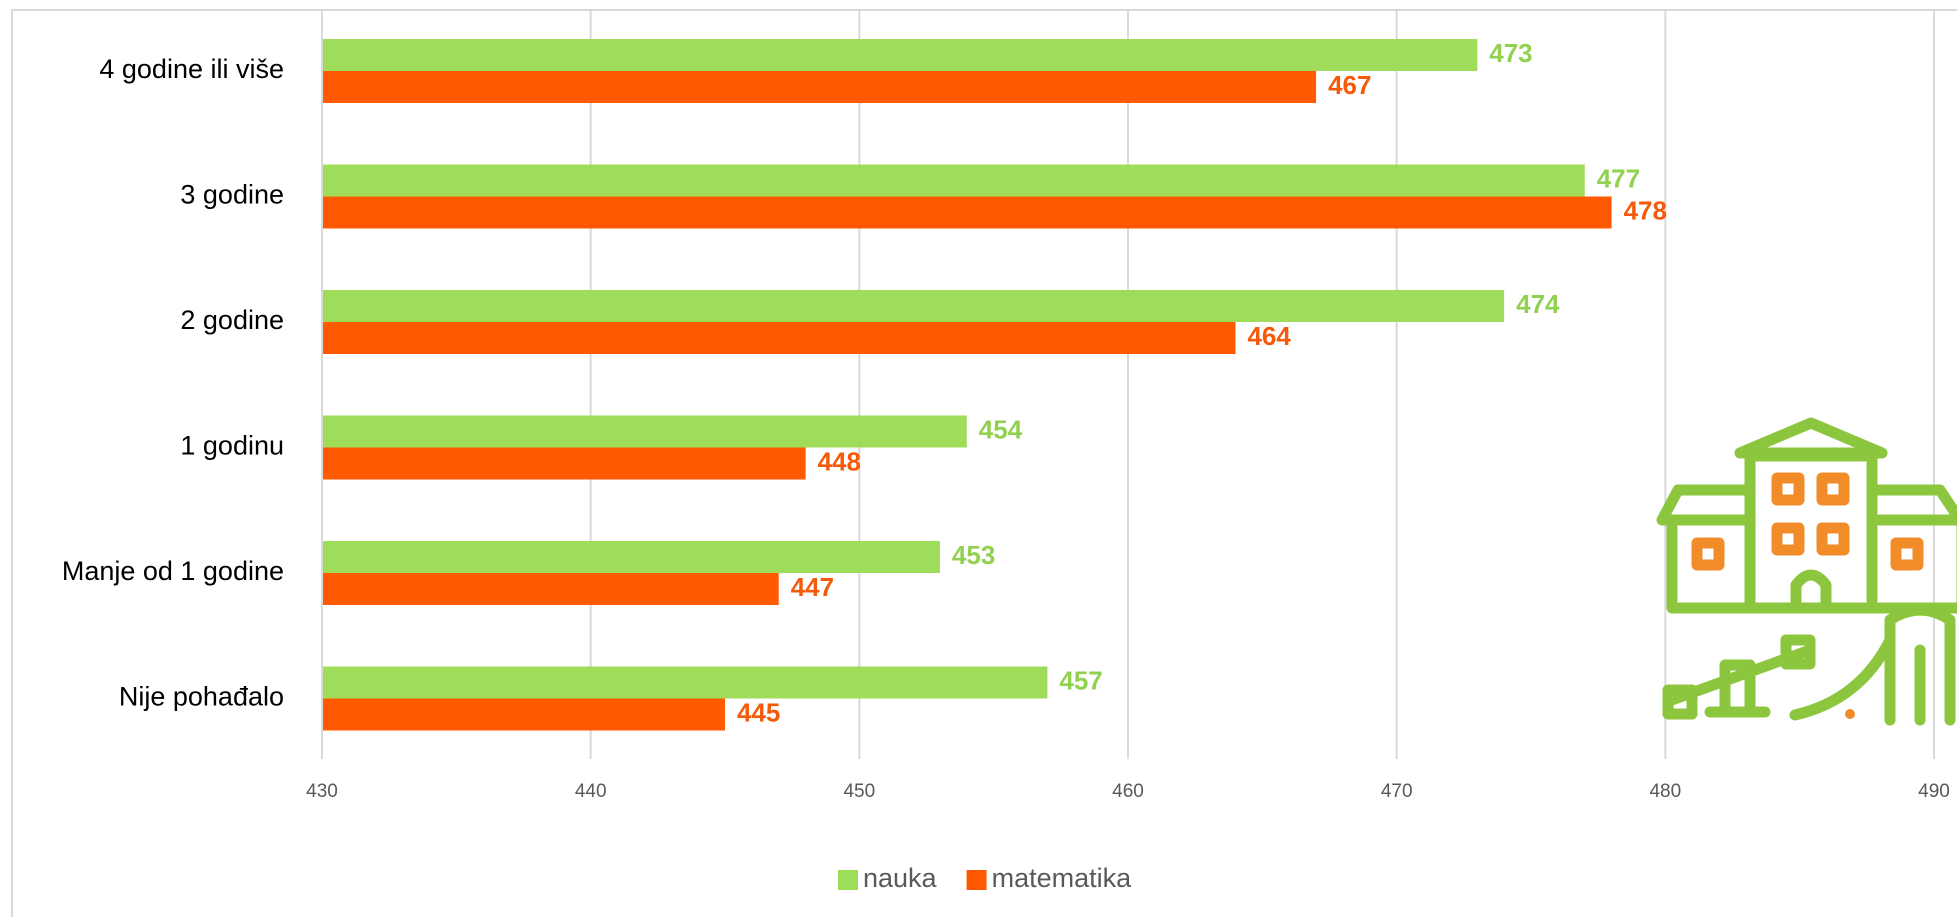 Image resolution: width=1957 pixels, height=917 pixels. Describe the element at coordinates (900, 878) in the screenshot. I see `legend-label: nauka` at that location.